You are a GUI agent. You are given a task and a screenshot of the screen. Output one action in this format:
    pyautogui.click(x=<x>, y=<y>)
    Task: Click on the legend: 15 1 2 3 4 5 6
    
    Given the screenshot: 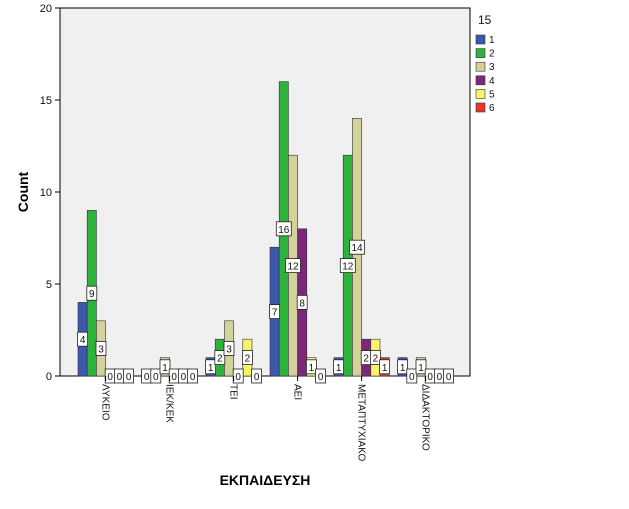 What is the action you would take?
    pyautogui.click(x=485, y=63)
    